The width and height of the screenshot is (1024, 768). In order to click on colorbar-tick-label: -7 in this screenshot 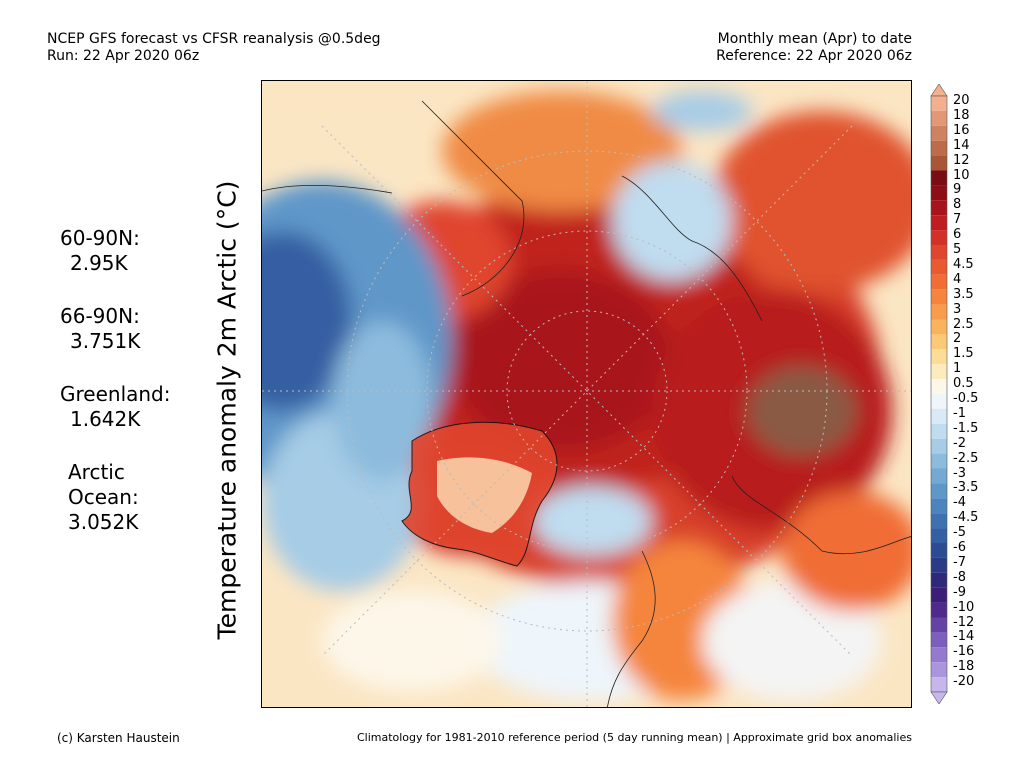, I will do `click(959, 562)`.